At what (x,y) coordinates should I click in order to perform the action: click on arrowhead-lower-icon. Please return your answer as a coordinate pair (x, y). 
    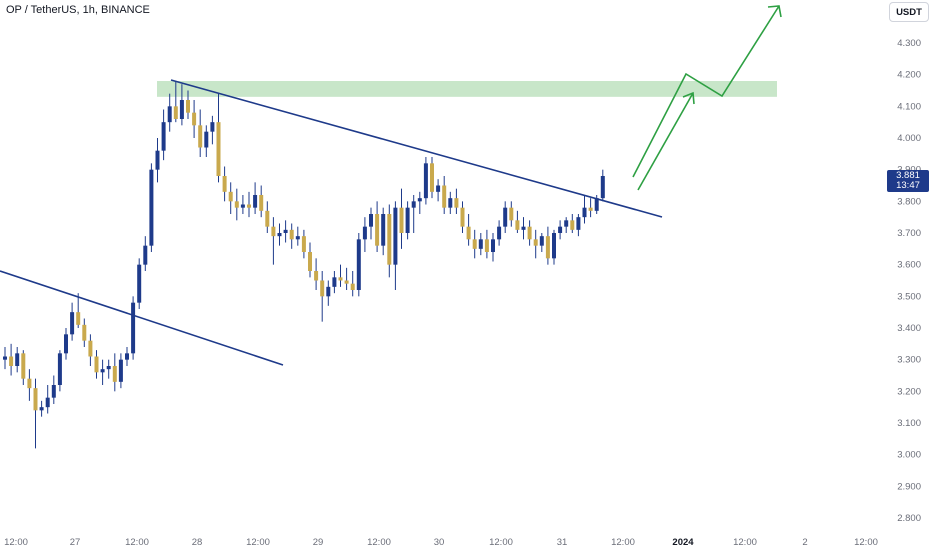
    Looking at the image, I should click on (688, 98).